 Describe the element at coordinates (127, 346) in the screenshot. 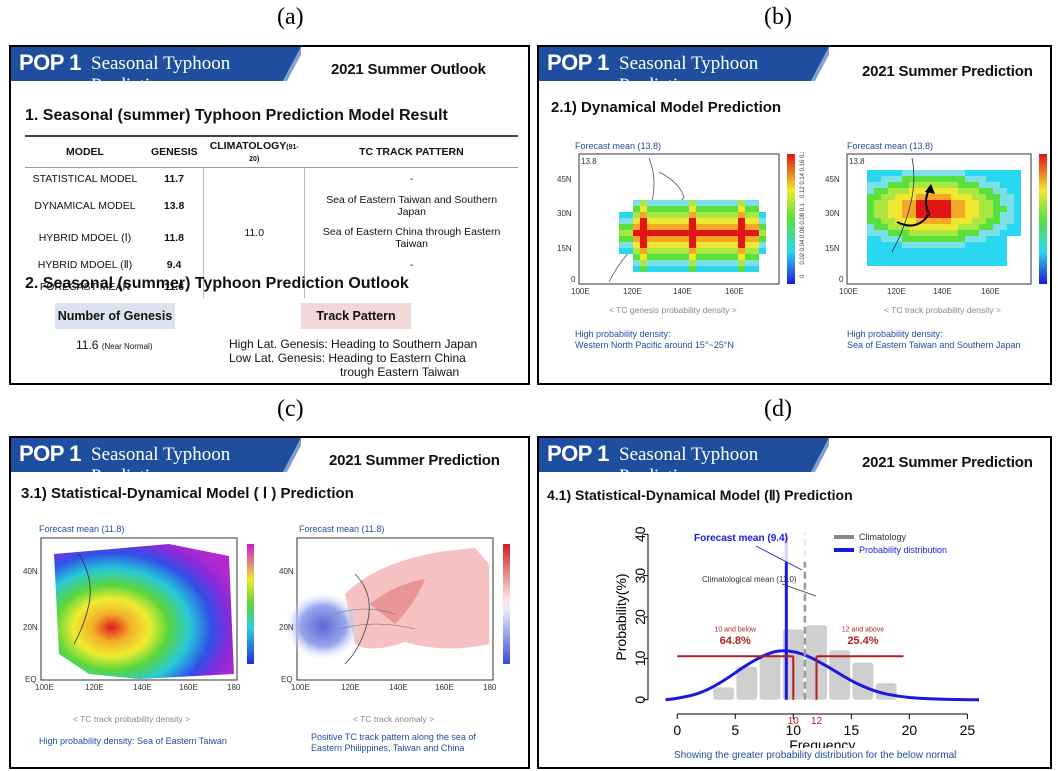

I see `genesis-note: (Near Normal)` at that location.